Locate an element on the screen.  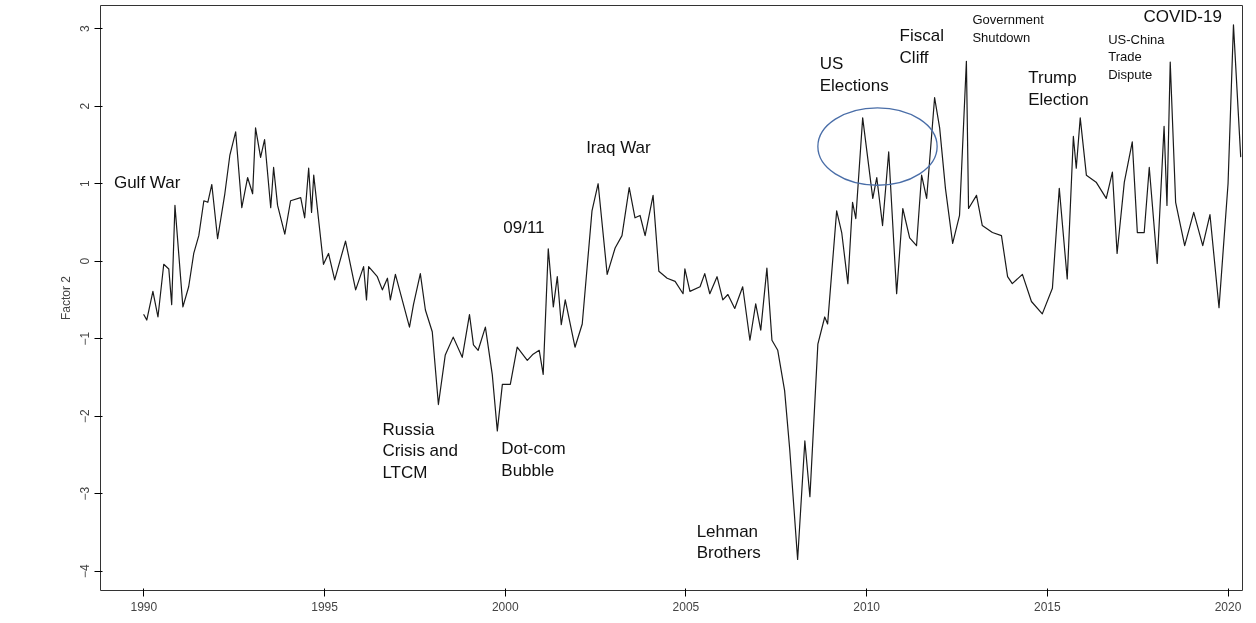
y-tick-label: −3 is located at coordinates (85, 493).